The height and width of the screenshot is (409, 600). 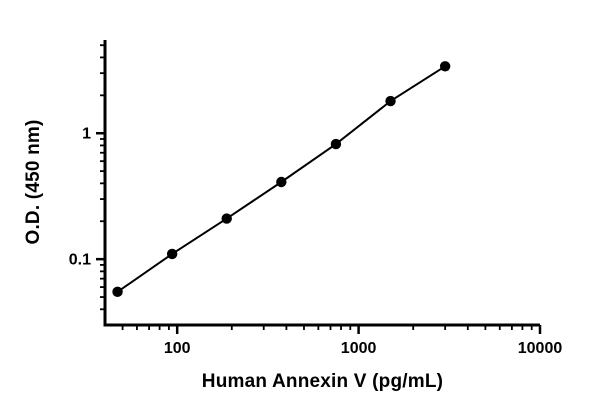 What do you see at coordinates (86, 134) in the screenshot?
I see `y-tick-label: 1` at bounding box center [86, 134].